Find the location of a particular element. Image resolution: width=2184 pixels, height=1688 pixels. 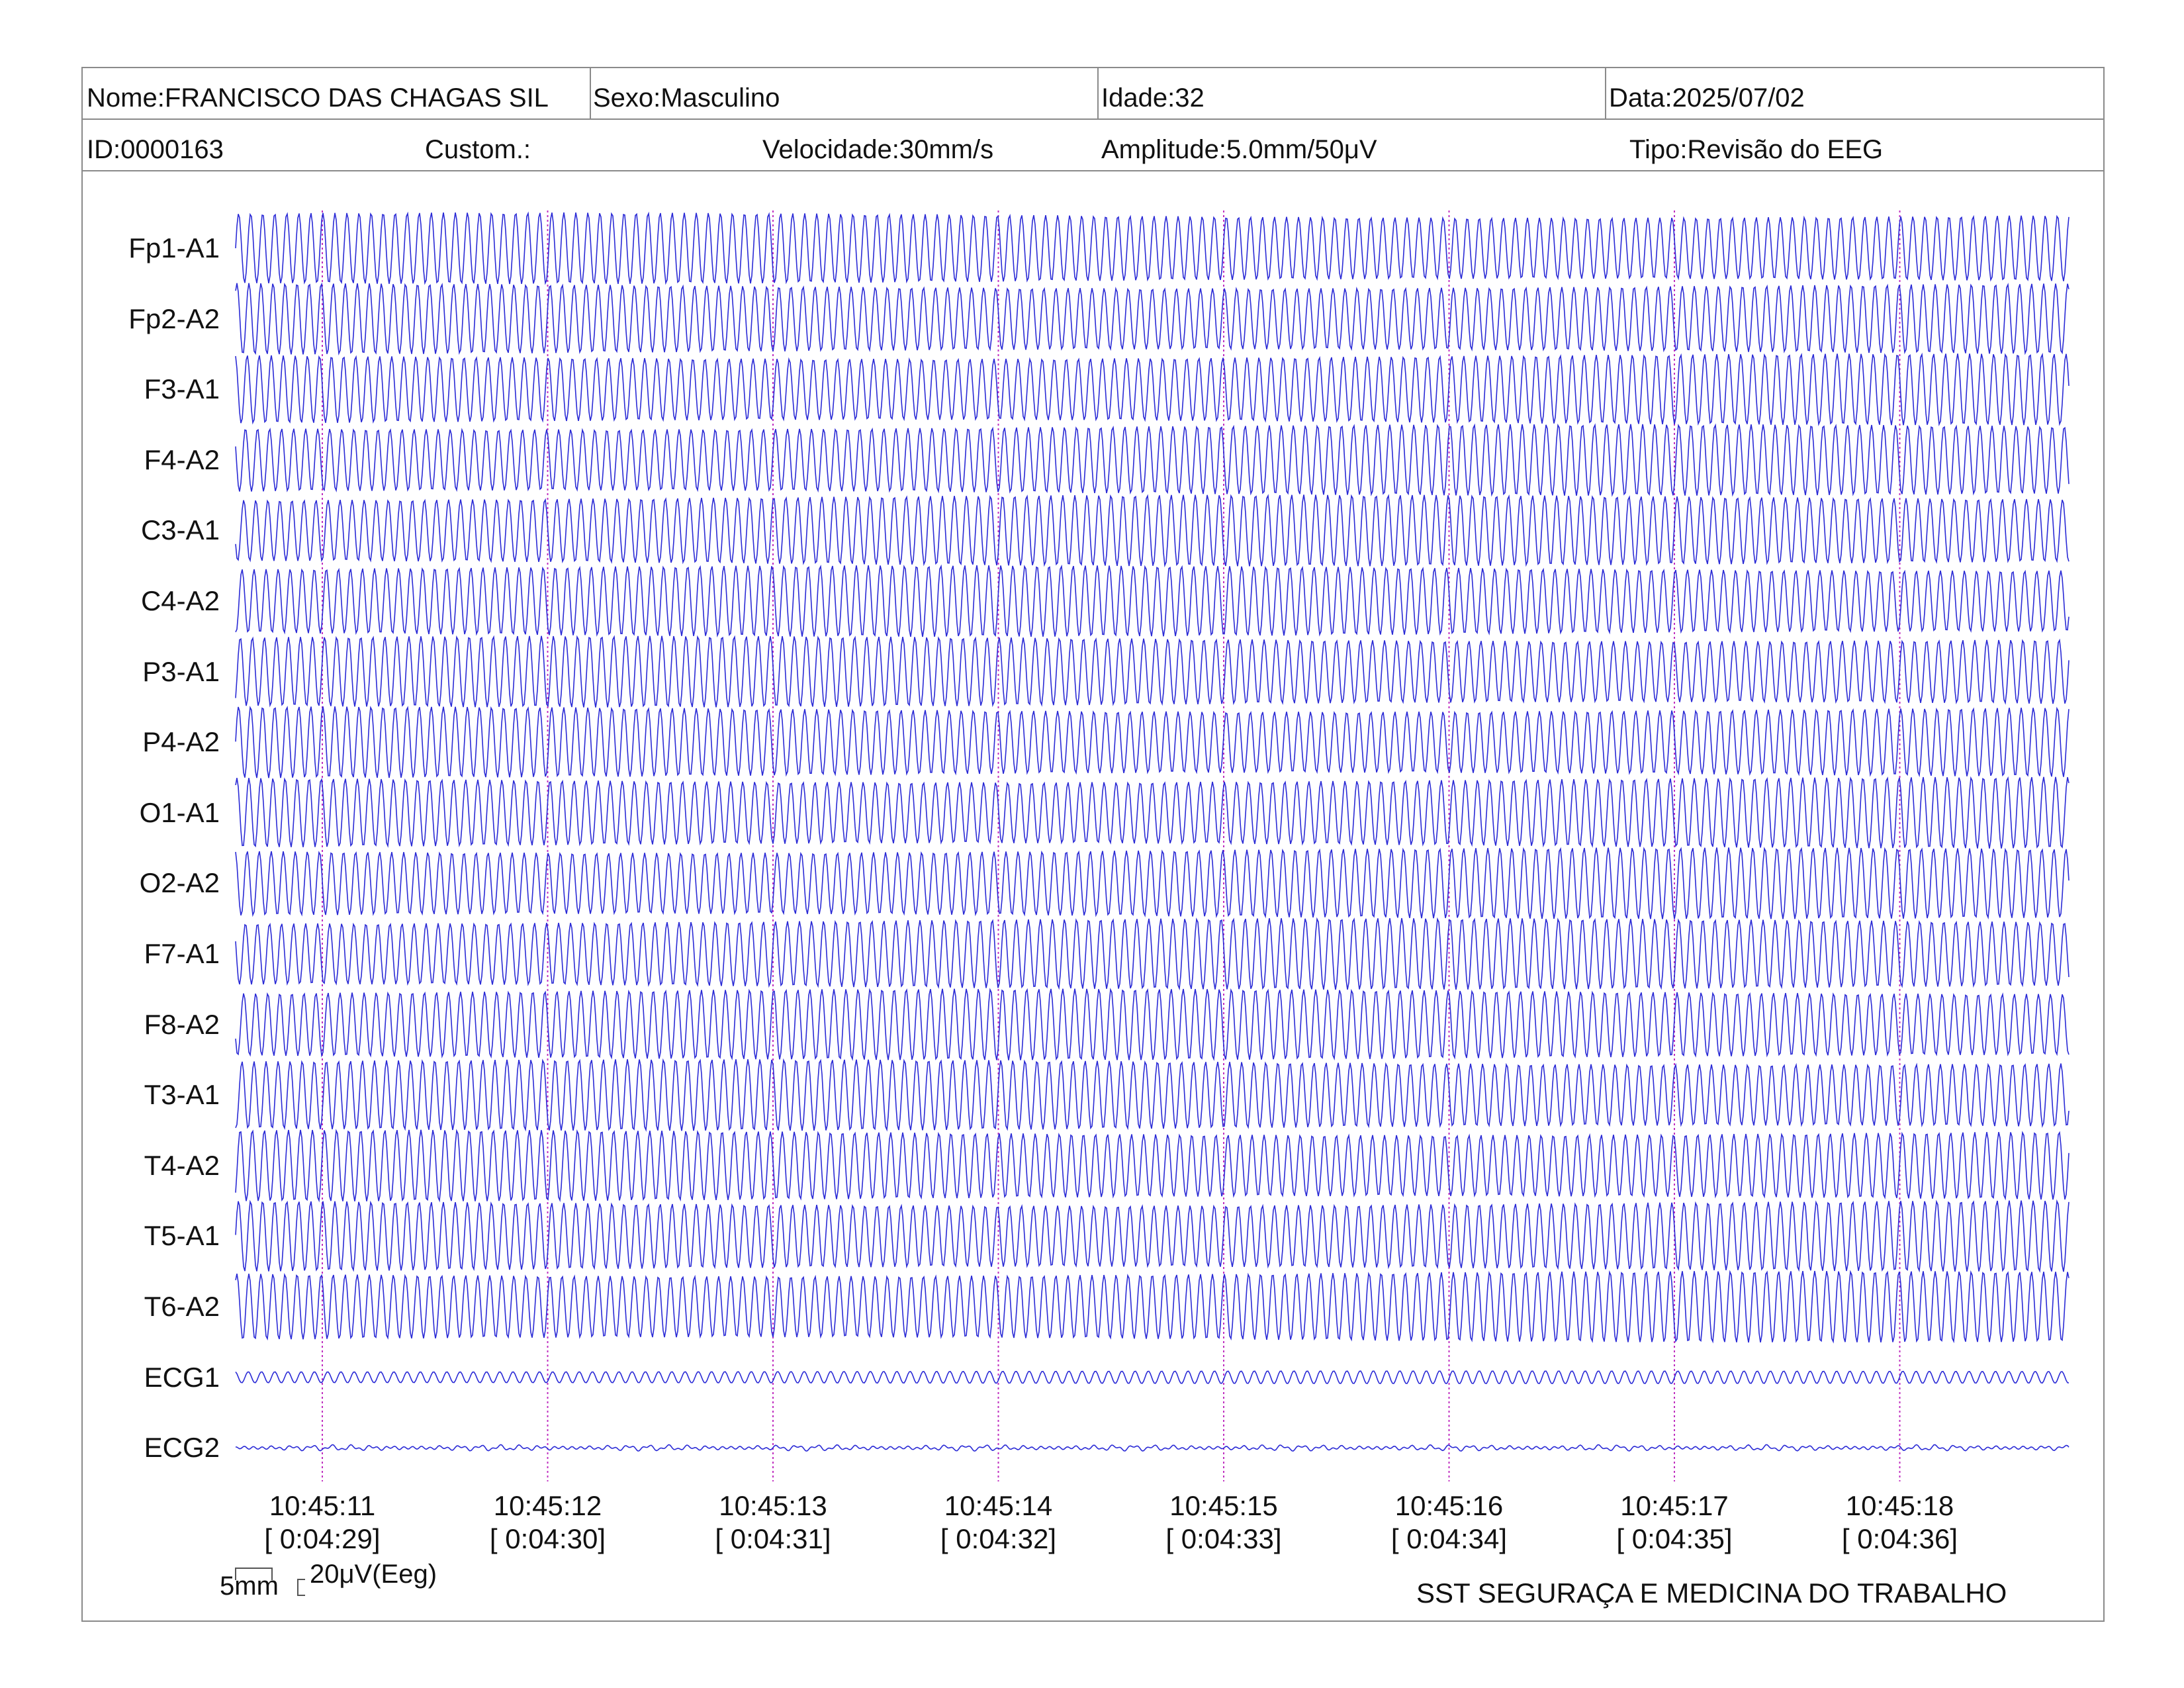

scale-mm-label: 5mm is located at coordinates (250, 1586).